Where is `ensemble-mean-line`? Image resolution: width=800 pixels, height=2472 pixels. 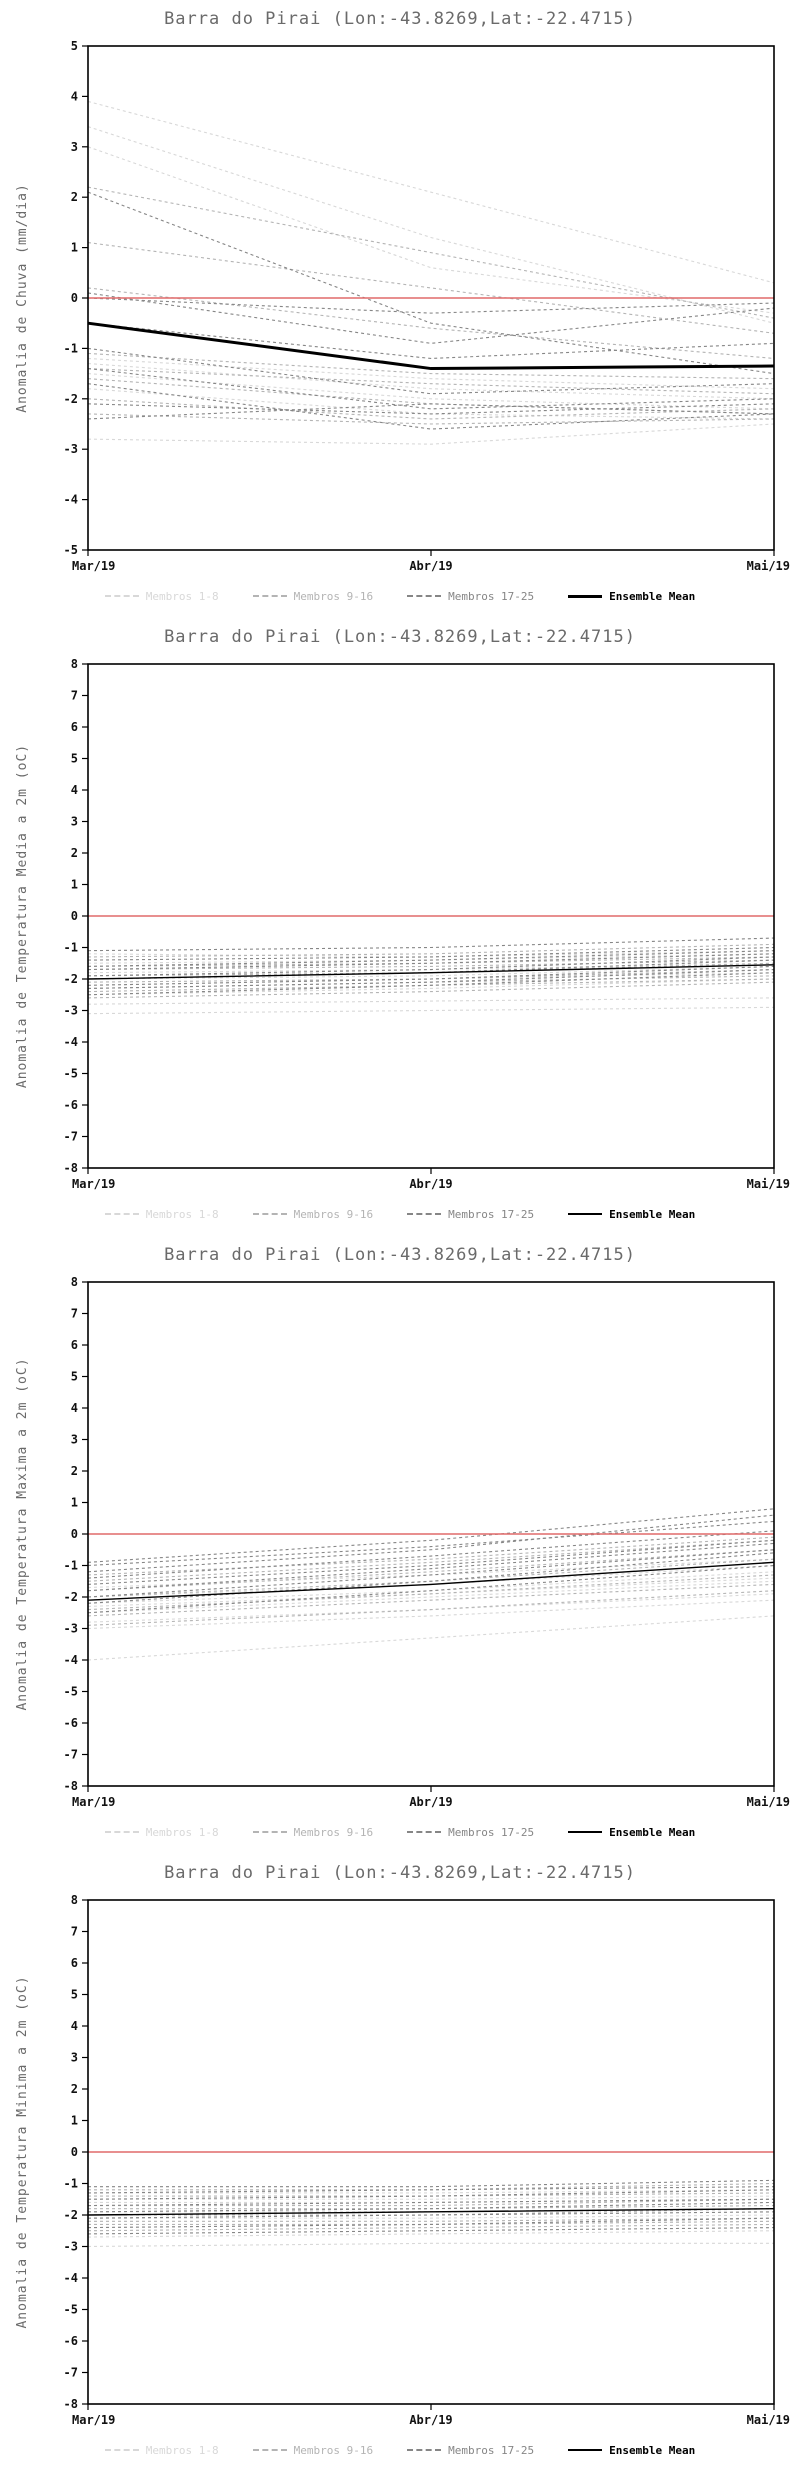 ensemble-mean-line is located at coordinates (431, 2212).